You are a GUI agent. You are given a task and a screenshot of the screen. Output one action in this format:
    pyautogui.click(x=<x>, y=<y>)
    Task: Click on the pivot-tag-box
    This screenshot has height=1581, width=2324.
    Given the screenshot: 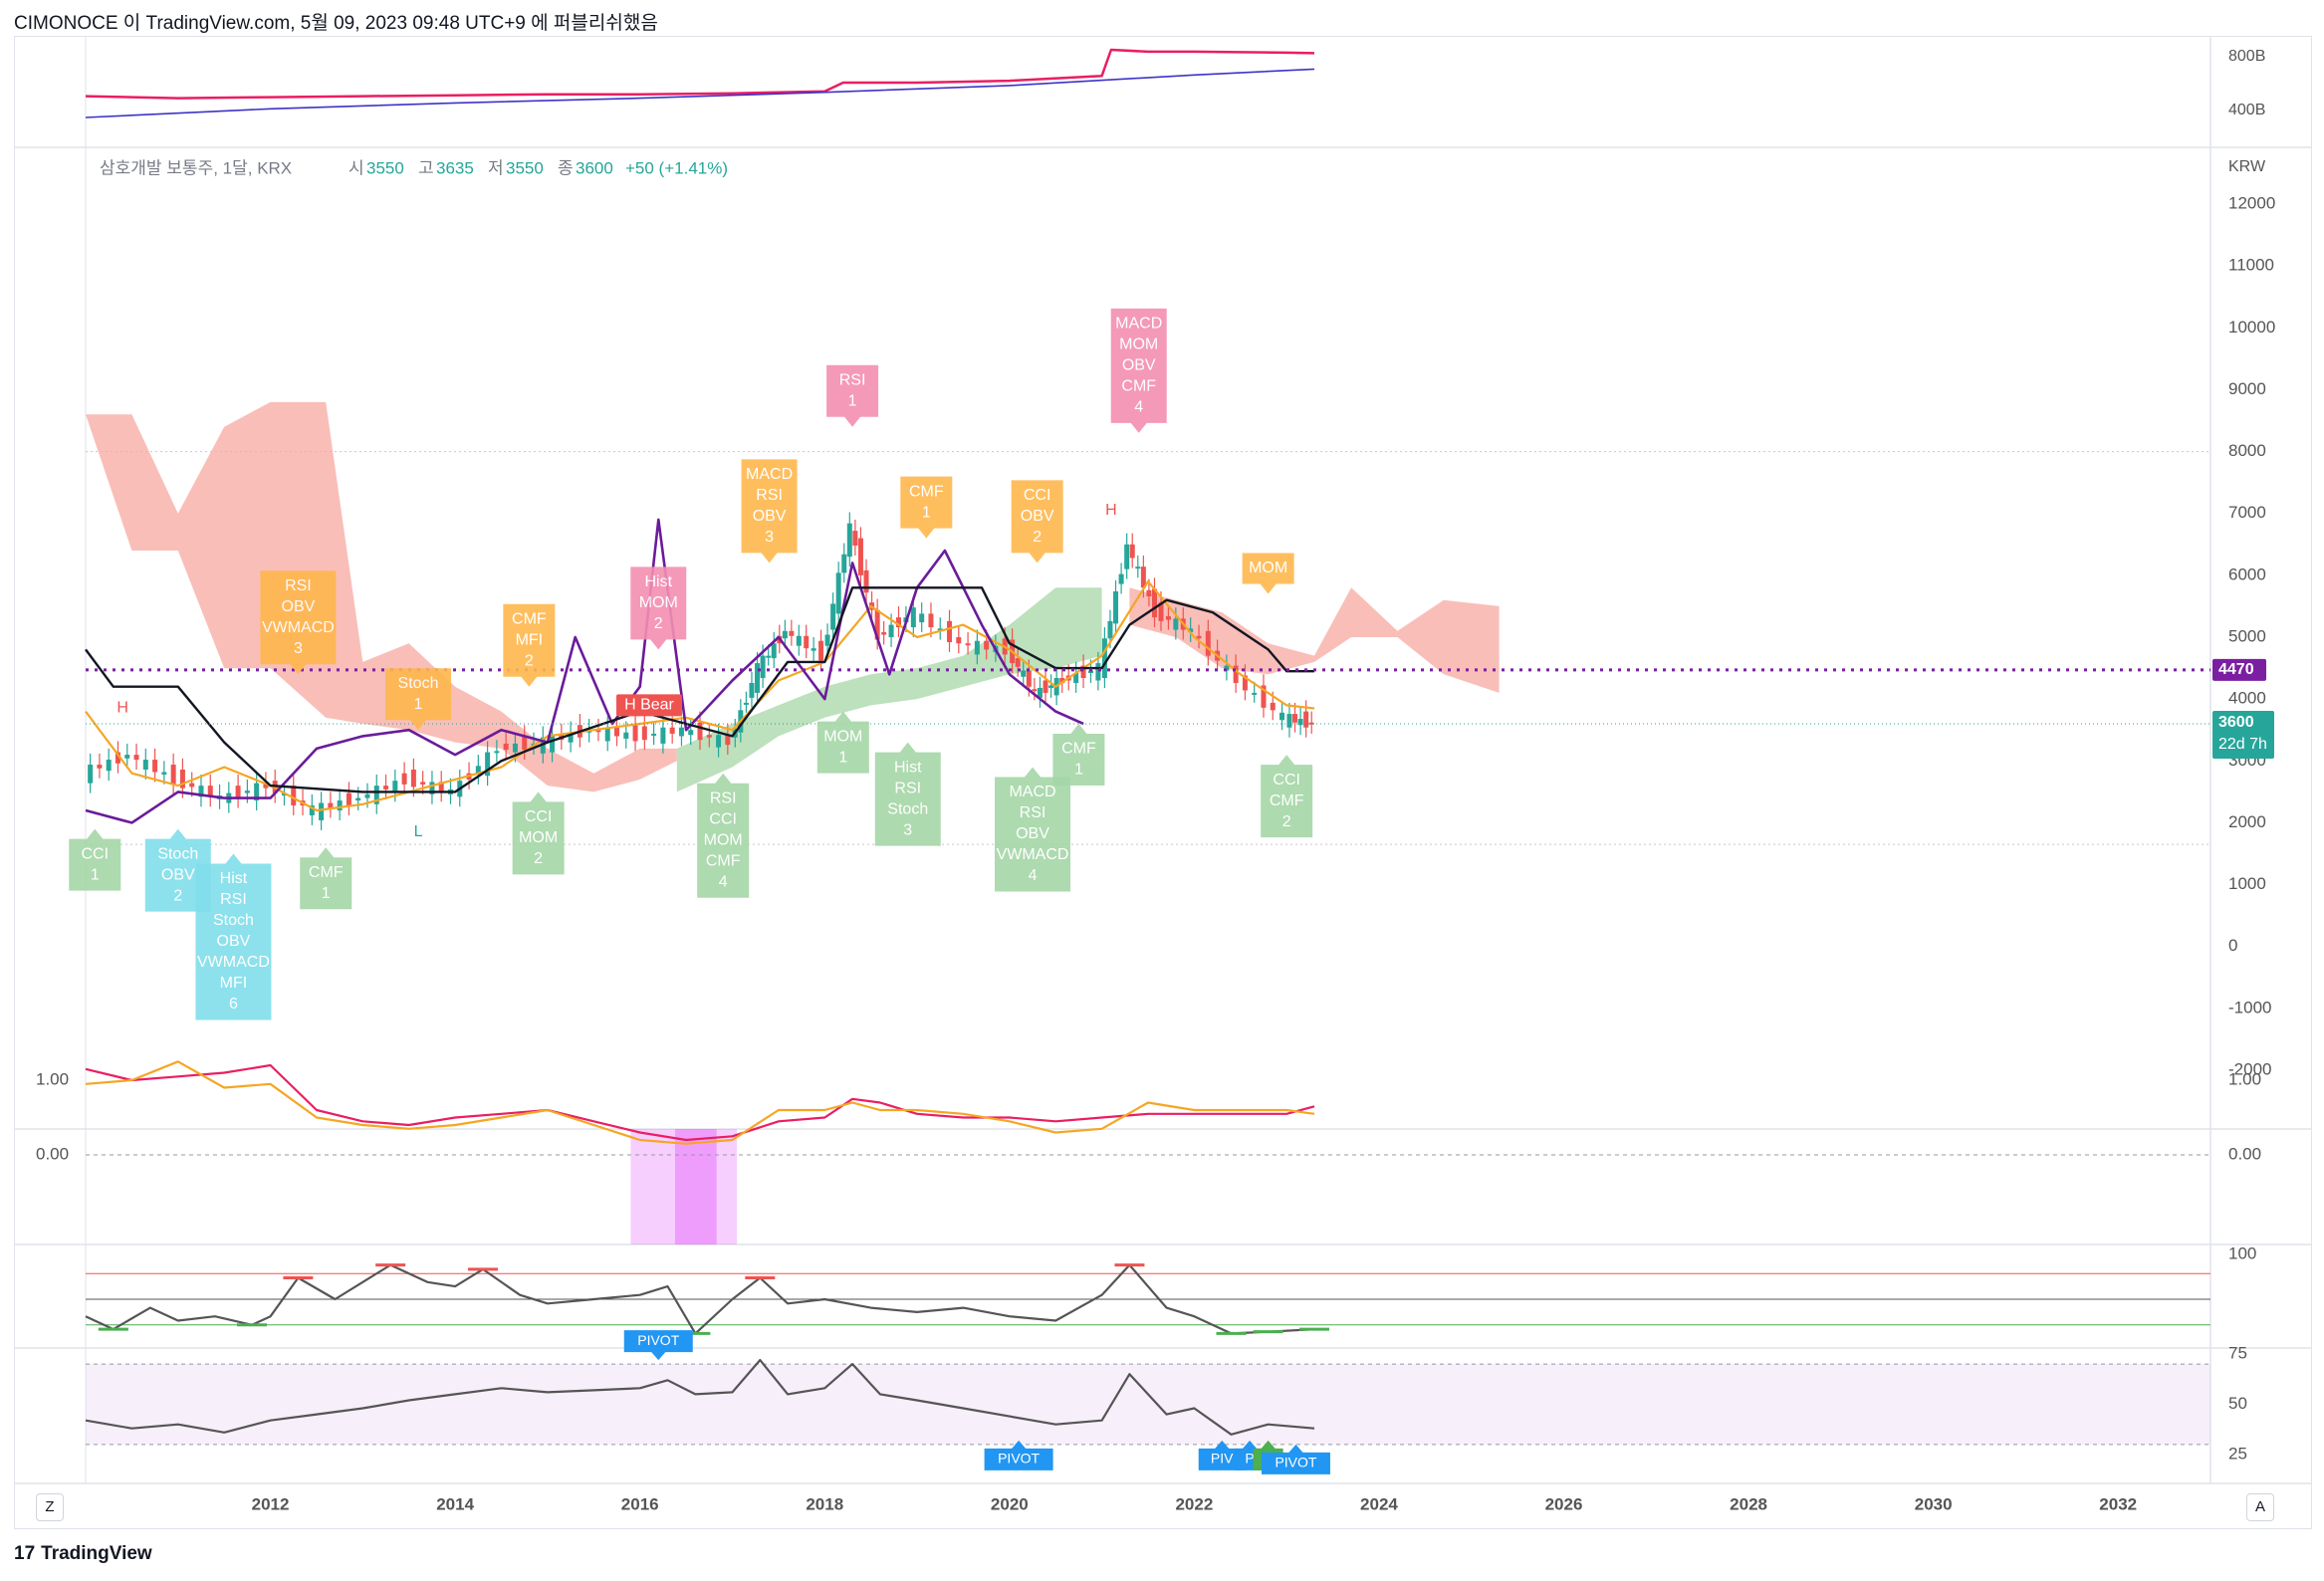 What is the action you would take?
    pyautogui.click(x=1295, y=1459)
    